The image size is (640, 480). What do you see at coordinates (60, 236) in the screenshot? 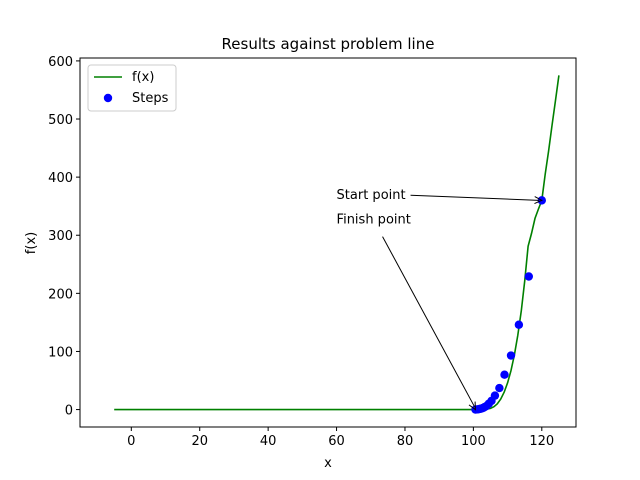
I see `y-tick-label: 300` at bounding box center [60, 236].